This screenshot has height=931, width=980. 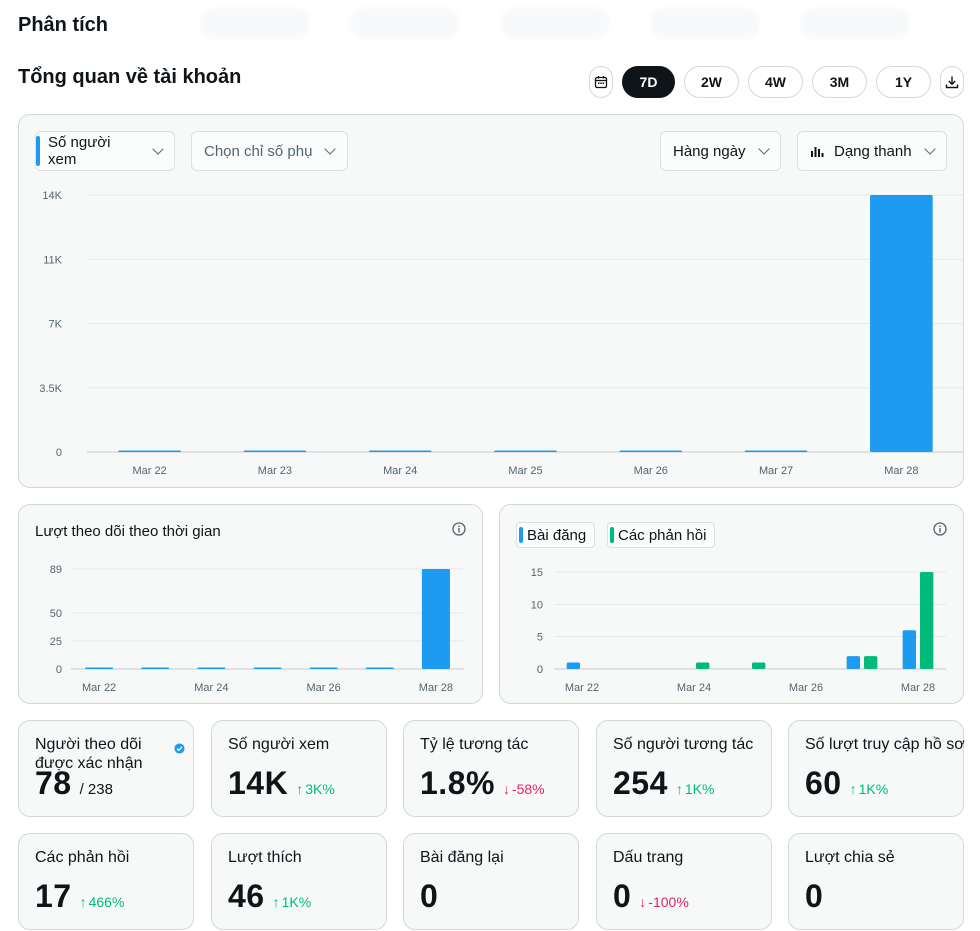 What do you see at coordinates (258, 151) in the screenshot?
I see `secondary-metric-label: Chọn chỉ số phụ` at bounding box center [258, 151].